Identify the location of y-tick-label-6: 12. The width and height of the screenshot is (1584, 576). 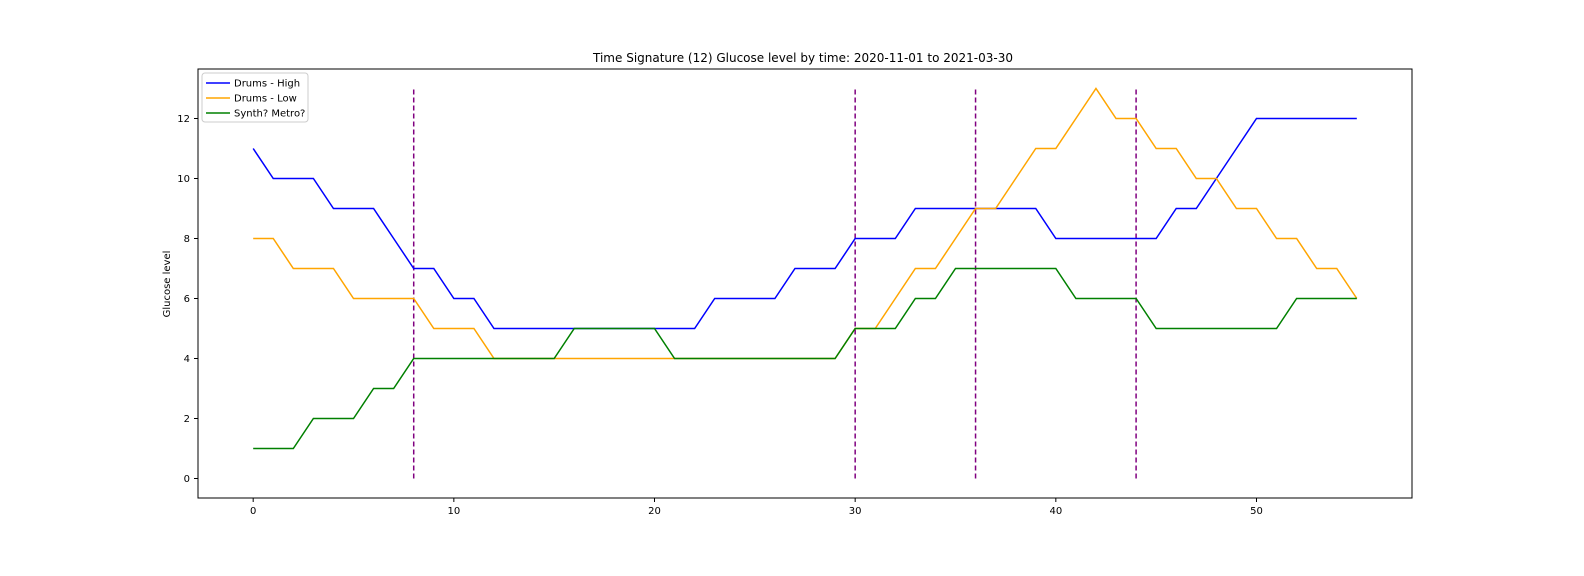
(183, 119).